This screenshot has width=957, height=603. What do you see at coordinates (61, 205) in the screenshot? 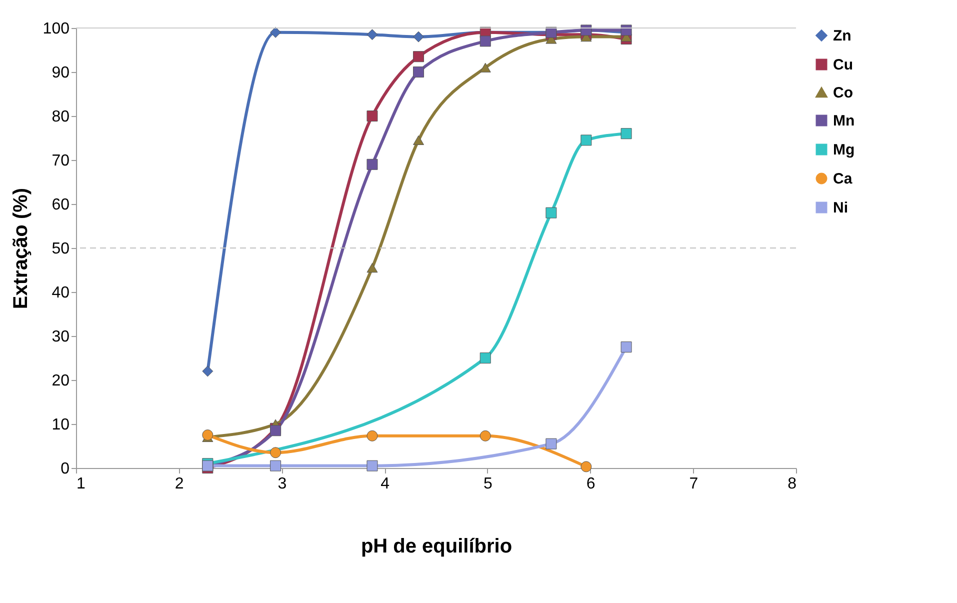
I see `y-tick-label: 60` at bounding box center [61, 205].